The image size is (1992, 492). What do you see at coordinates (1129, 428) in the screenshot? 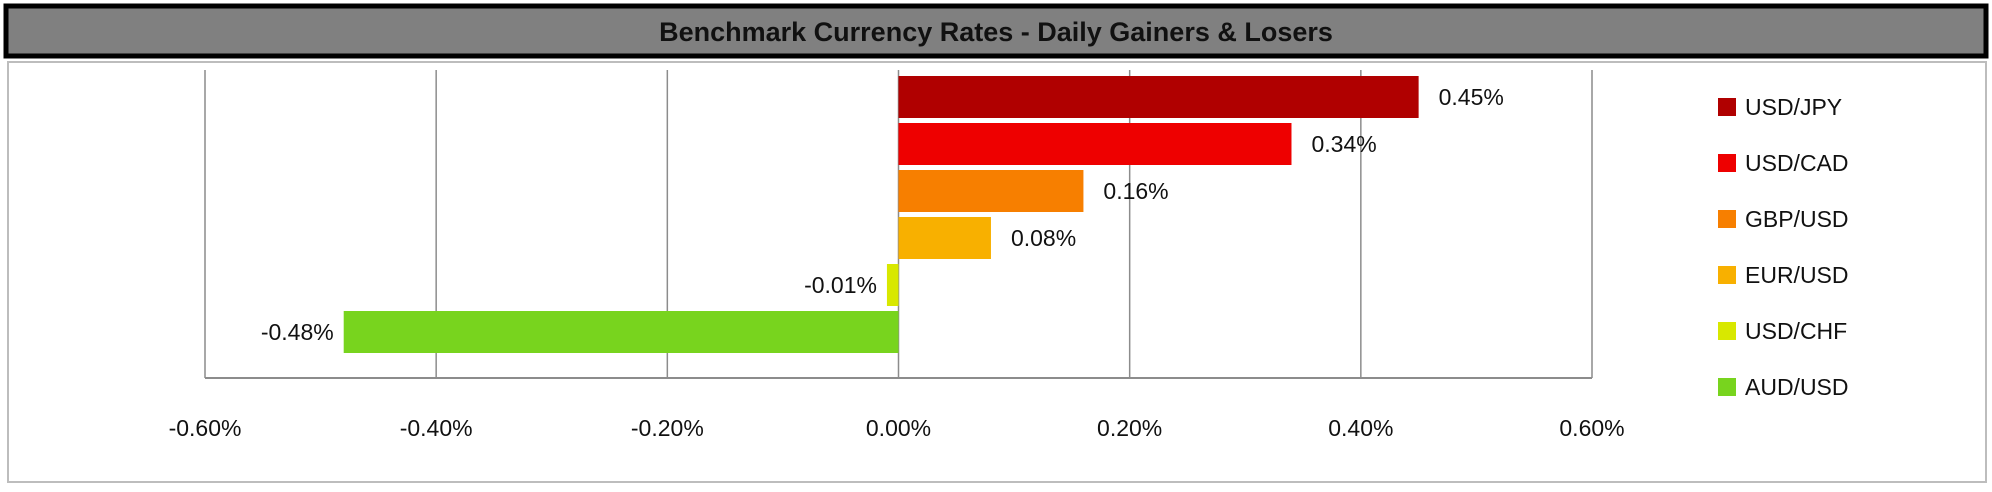
I see `x-tick-label: 0.20%` at bounding box center [1129, 428].